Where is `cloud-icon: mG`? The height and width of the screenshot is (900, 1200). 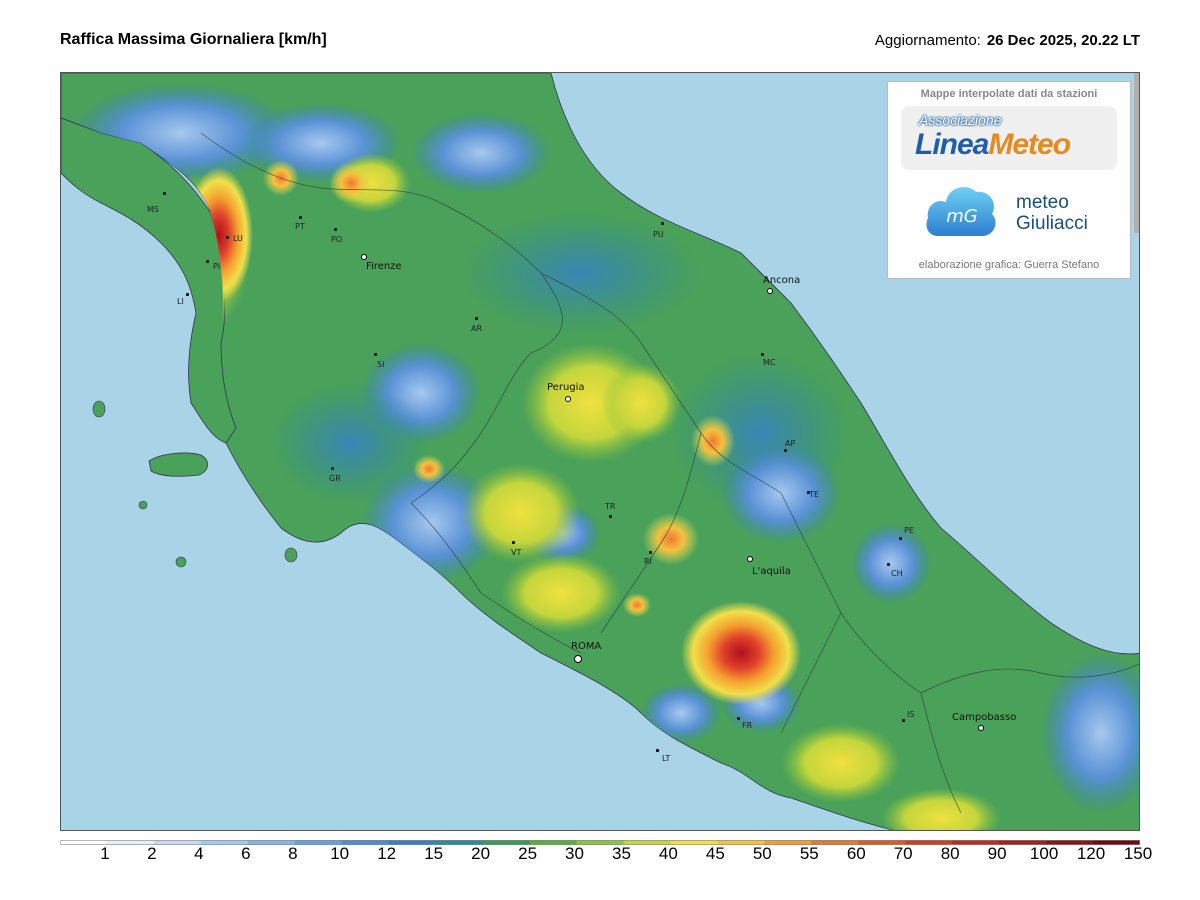
cloud-icon: mG is located at coordinates (961, 211).